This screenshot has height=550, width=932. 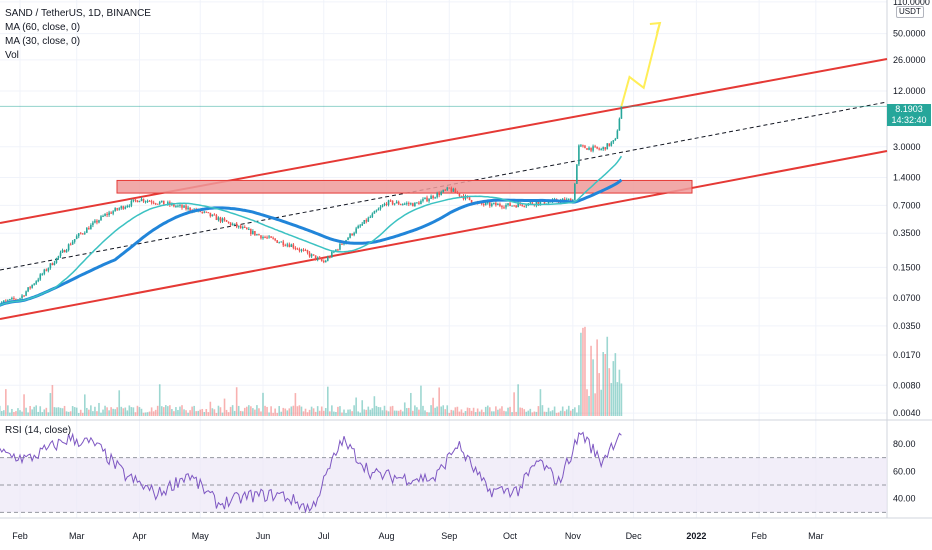 I want to click on volume-legend: Vol, so click(x=12, y=55).